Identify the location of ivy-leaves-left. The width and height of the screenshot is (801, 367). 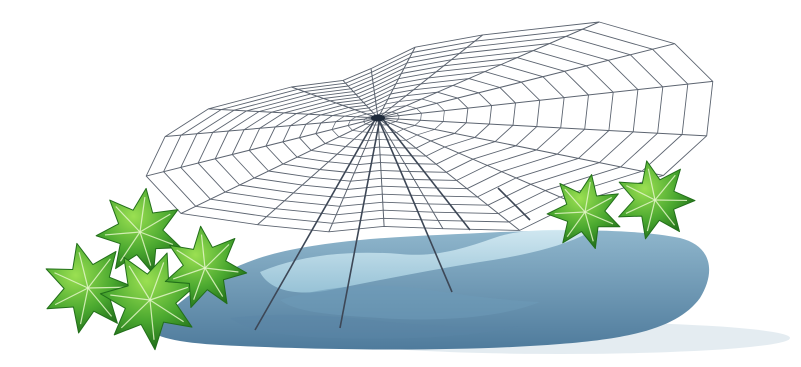
(146, 269).